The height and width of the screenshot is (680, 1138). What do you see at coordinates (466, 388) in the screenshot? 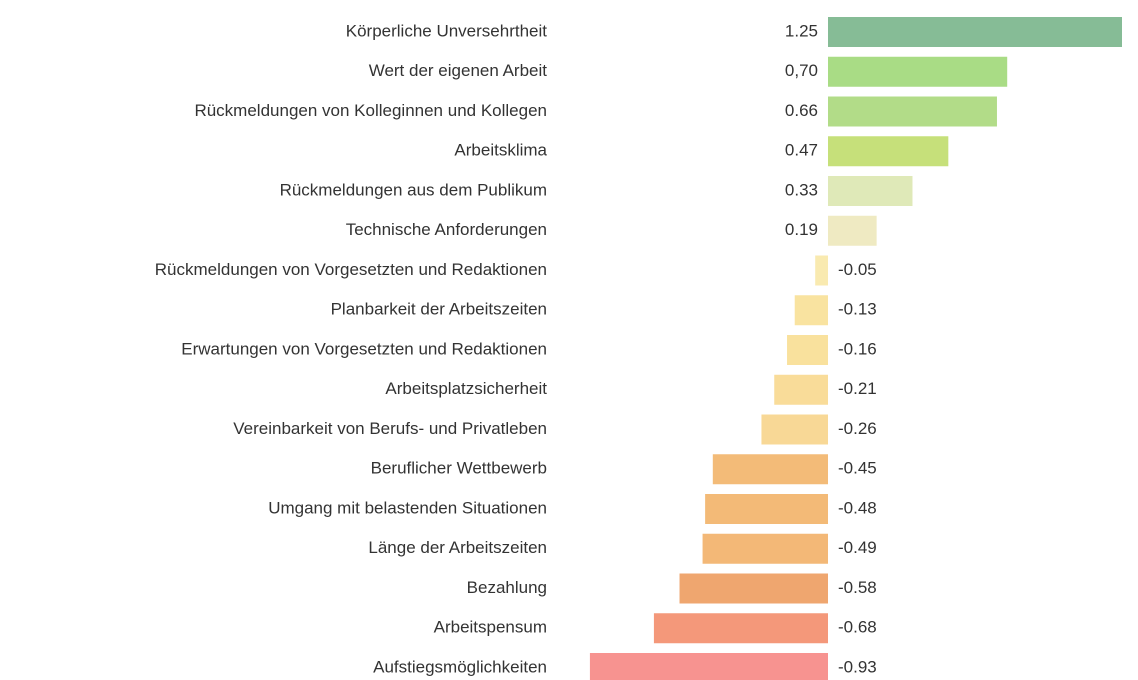
I see `category-label: Arbeitsplatzsicherheit` at bounding box center [466, 388].